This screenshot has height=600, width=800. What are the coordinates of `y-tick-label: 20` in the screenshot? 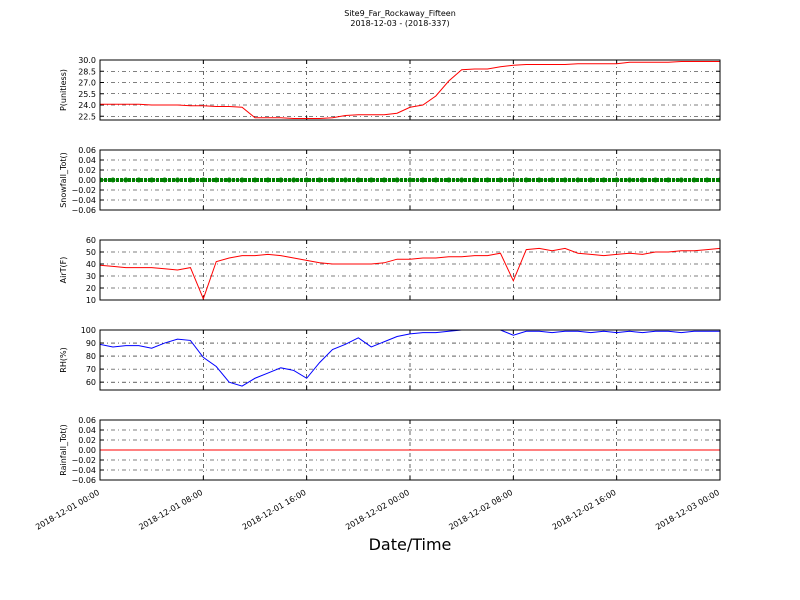 It's located at (91, 288).